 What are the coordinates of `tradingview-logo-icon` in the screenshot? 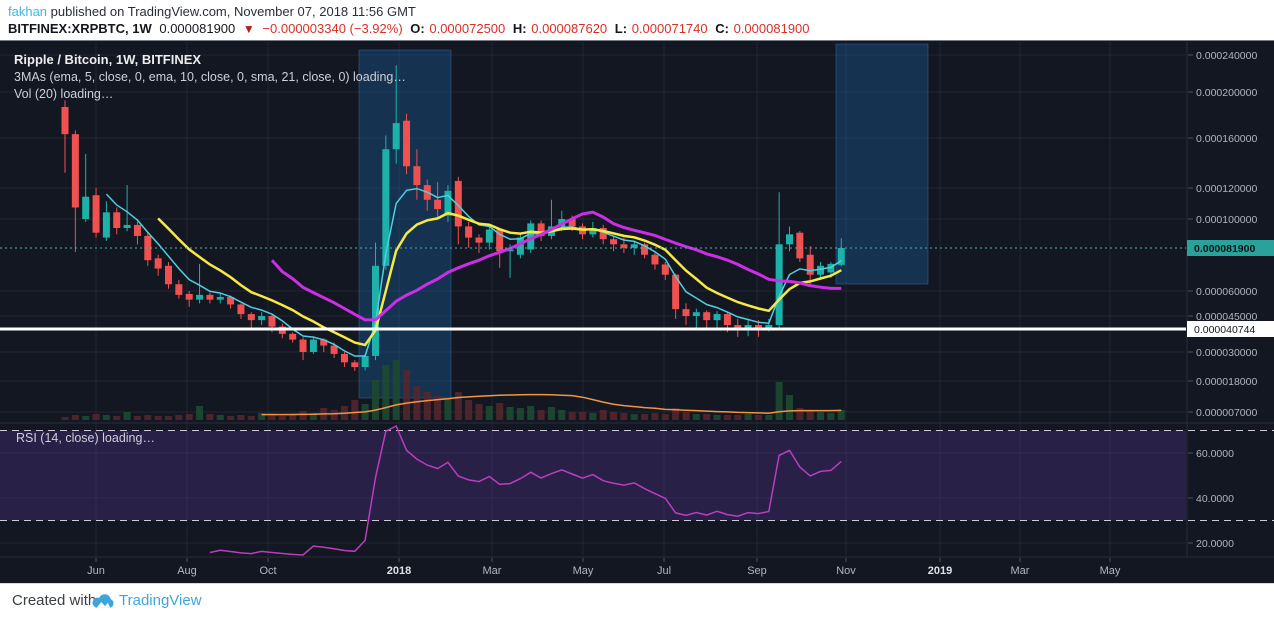 It's located at (102, 603).